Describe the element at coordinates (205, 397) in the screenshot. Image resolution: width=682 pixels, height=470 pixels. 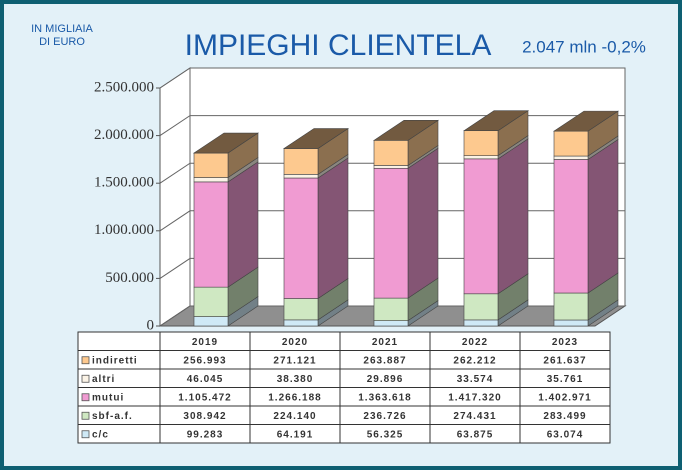
I see `table-value: 1.105.472` at that location.